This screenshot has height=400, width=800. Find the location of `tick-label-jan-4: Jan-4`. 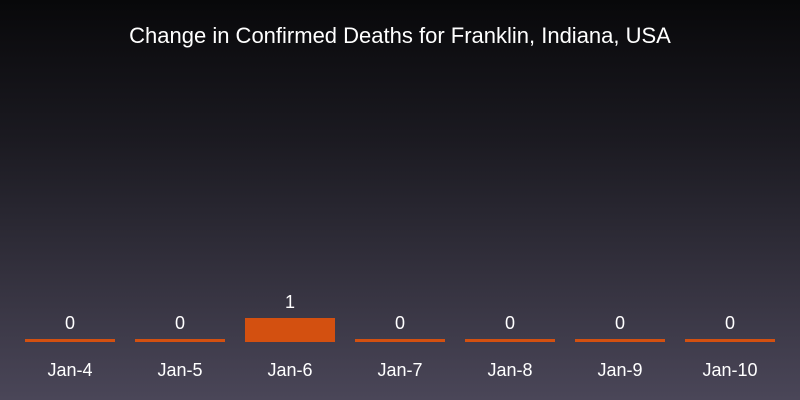

tick-label-jan-4: Jan-4 is located at coordinates (69, 370).